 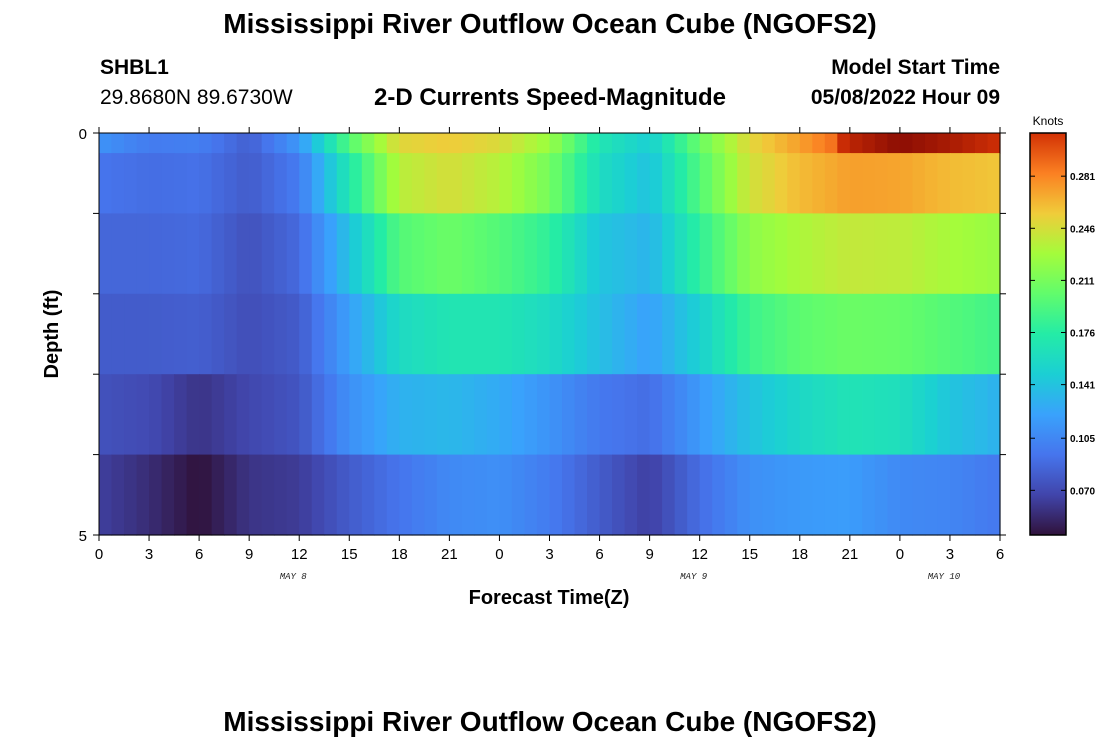 What do you see at coordinates (83, 134) in the screenshot?
I see `y-tick-label: 0` at bounding box center [83, 134].